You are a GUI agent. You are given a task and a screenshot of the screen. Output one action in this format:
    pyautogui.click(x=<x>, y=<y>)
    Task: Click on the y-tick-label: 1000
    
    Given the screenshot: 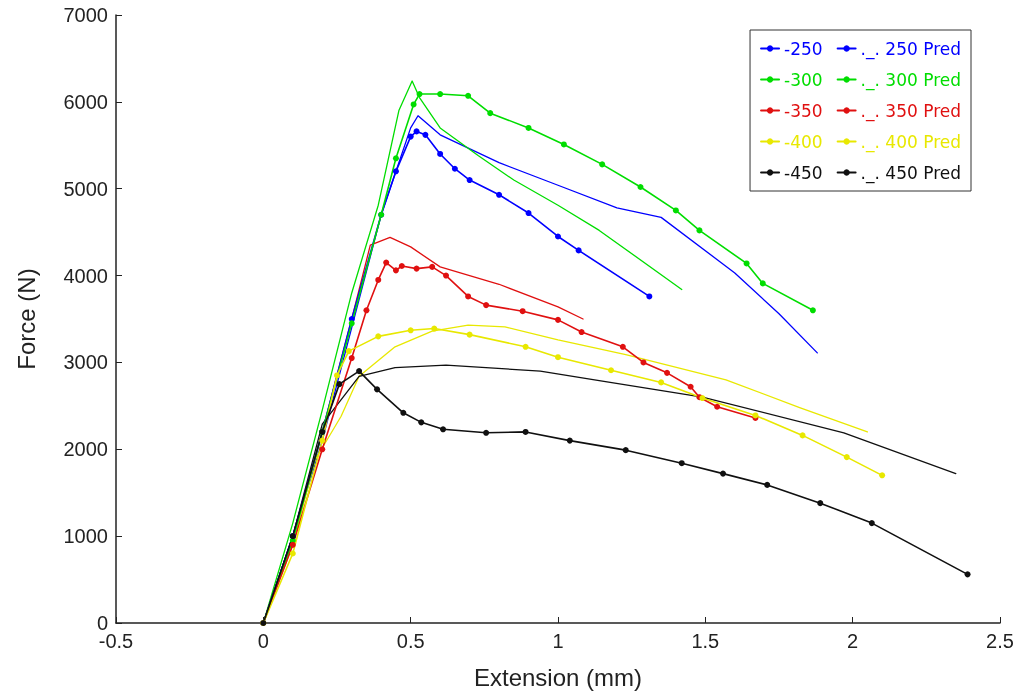 What is the action you would take?
    pyautogui.click(x=85, y=536)
    